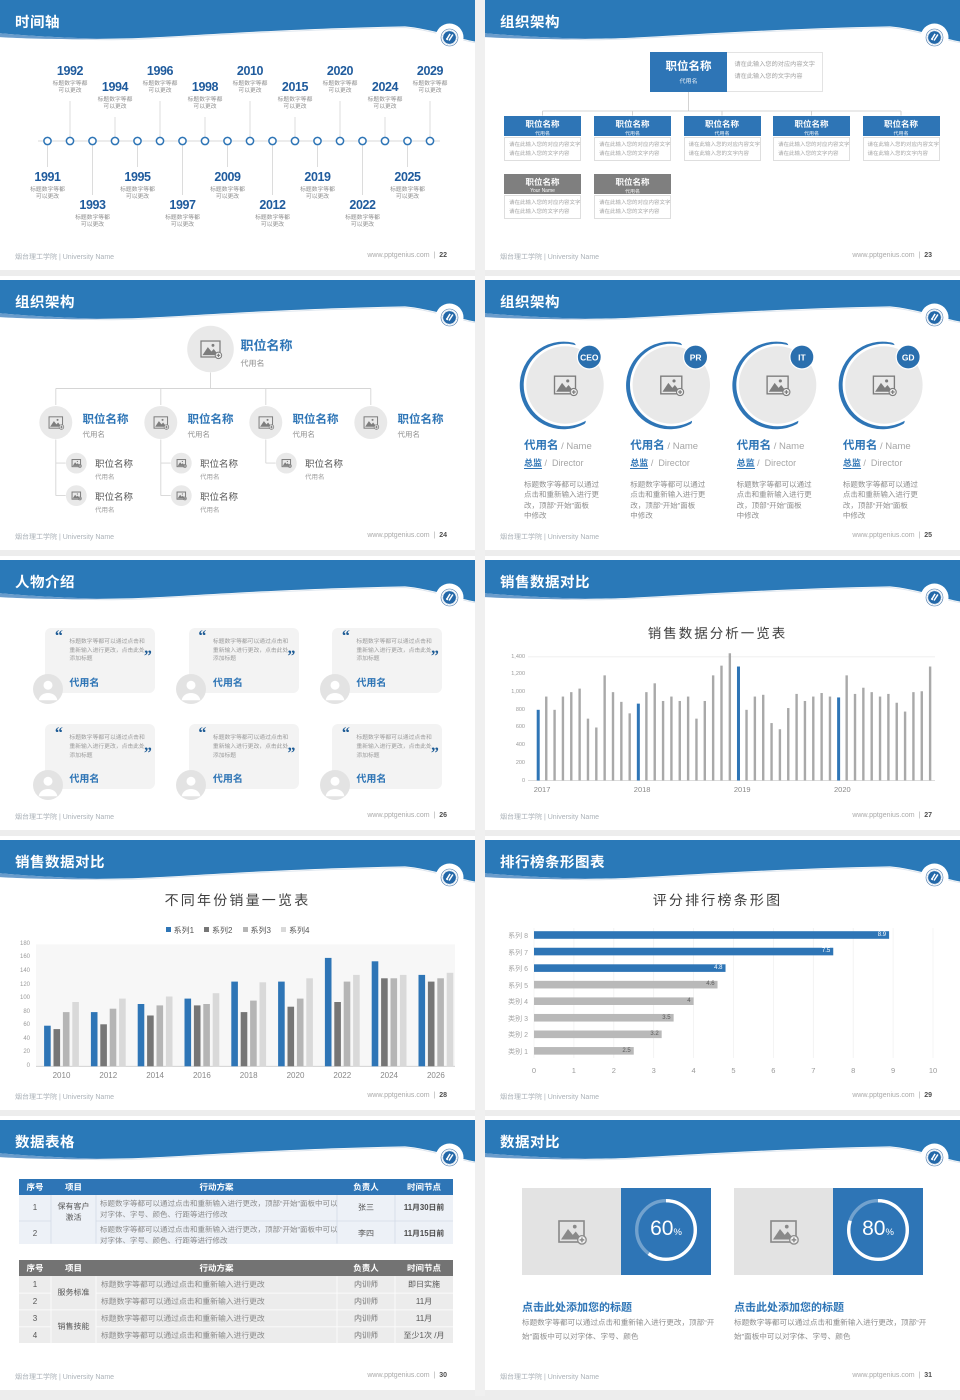 Image resolution: width=960 pixels, height=1400 pixels. What do you see at coordinates (908, 358) in the screenshot?
I see `svg-text: GD` at bounding box center [908, 358].